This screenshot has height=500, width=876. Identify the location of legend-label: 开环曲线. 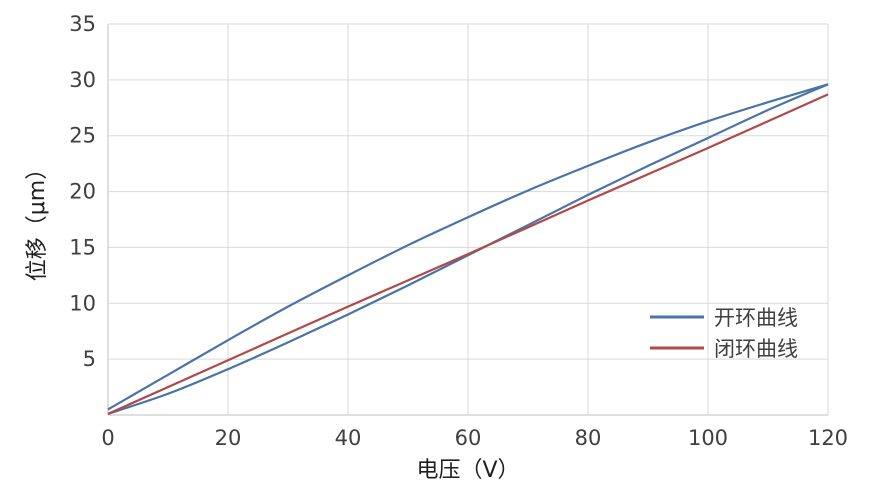
(756, 318).